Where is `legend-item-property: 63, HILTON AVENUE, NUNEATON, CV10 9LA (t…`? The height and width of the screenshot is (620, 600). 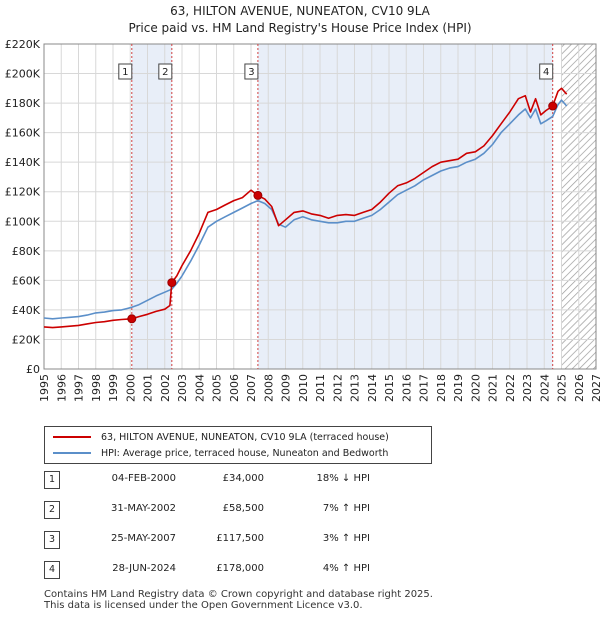
legend-item-property: 63, HILTON AVENUE, NUNEATON, CV10 9LA (t… is located at coordinates (221, 437).